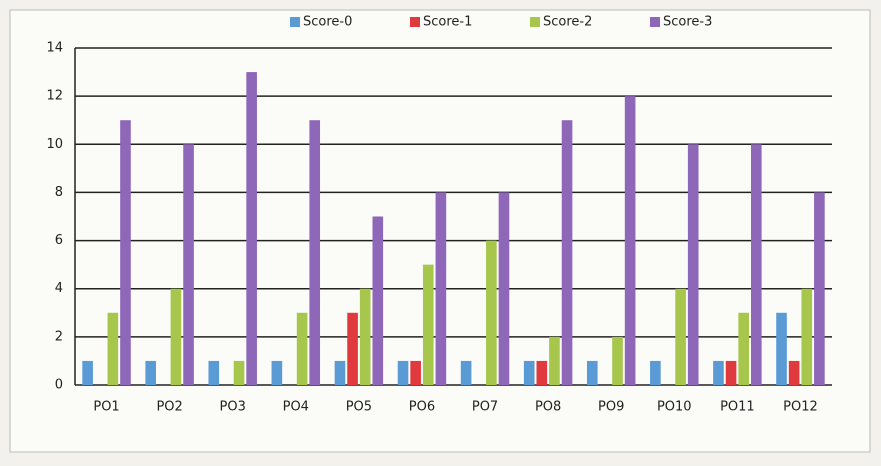 The height and width of the screenshot is (466, 881). What do you see at coordinates (169, 407) in the screenshot?
I see `x-tick-label: PO2` at bounding box center [169, 407].